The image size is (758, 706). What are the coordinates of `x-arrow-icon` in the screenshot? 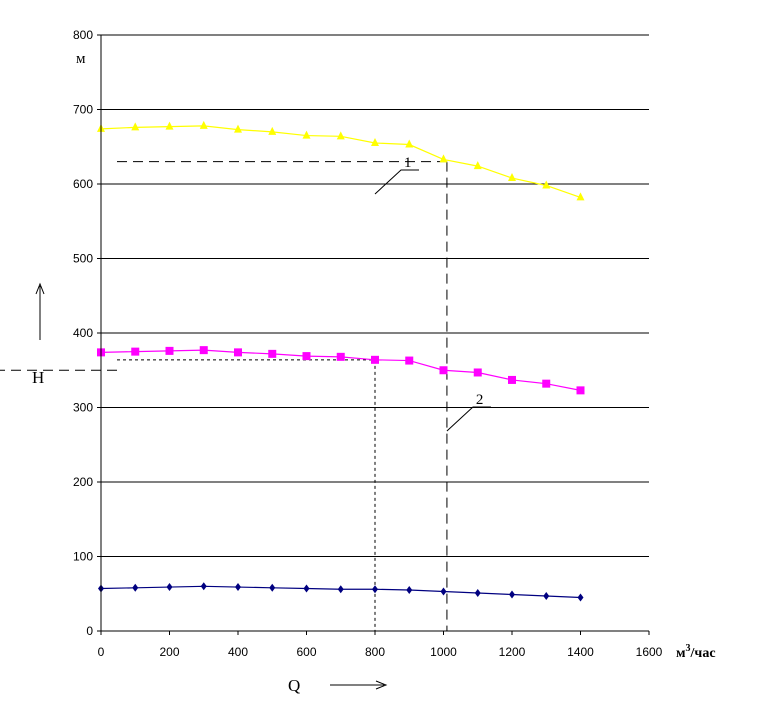 It's located at (359, 685).